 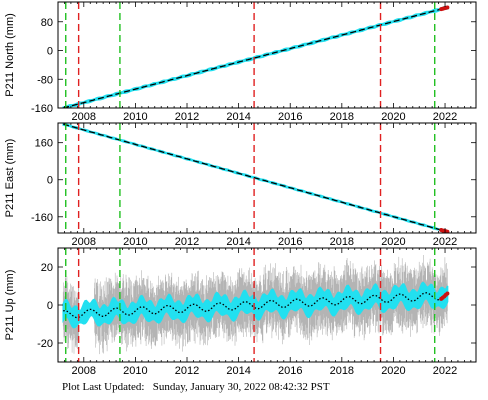 I want to click on y-tick-label: 20, so click(x=47, y=268).